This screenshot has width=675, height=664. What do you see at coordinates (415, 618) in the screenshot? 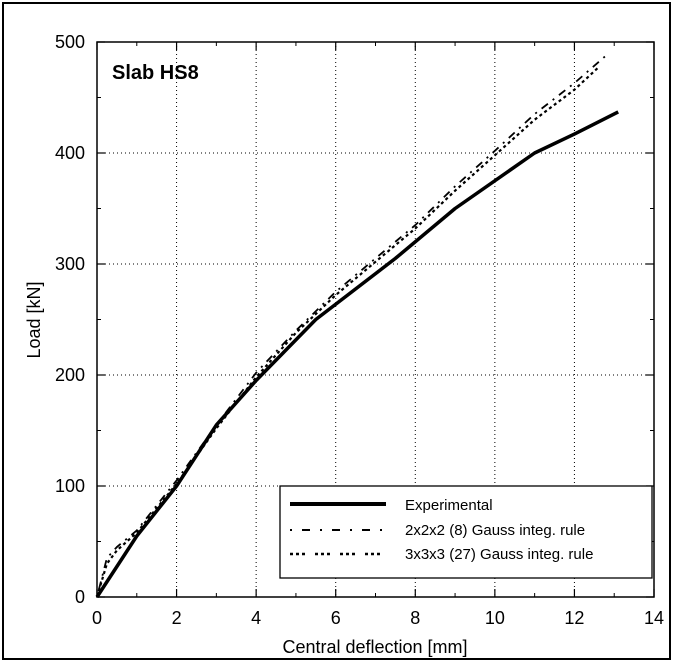
I see `x-tick-label: 8` at bounding box center [415, 618].